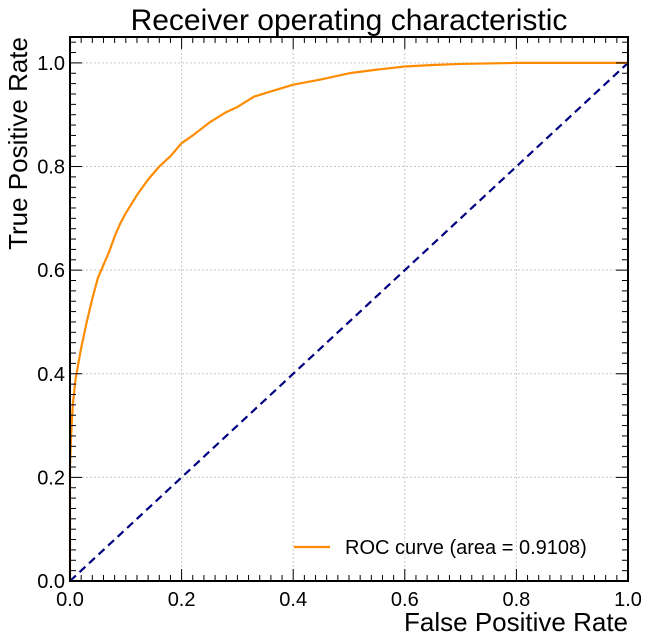 Image resolution: width=649 pixels, height=644 pixels. I want to click on y-tick-label: 0.0, so click(51, 582).